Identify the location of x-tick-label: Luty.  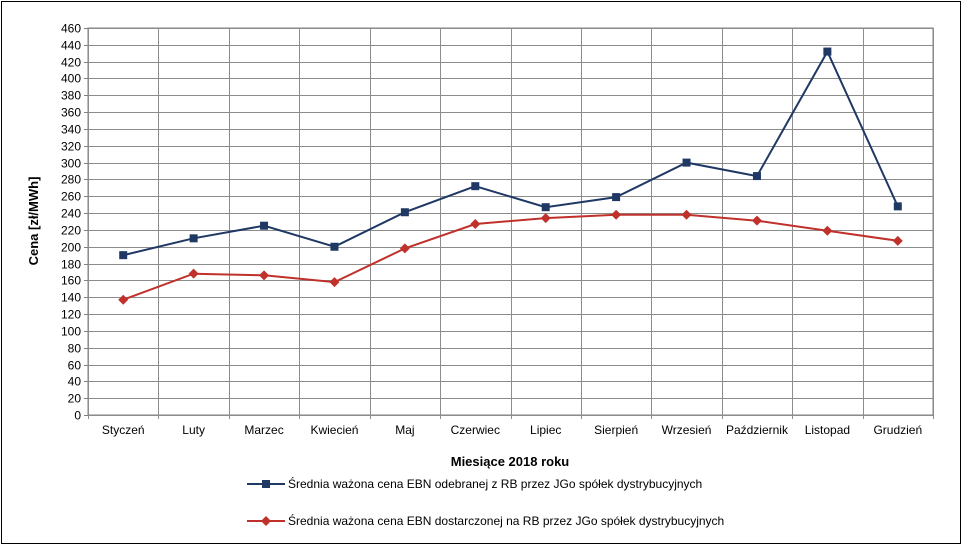
(193, 430).